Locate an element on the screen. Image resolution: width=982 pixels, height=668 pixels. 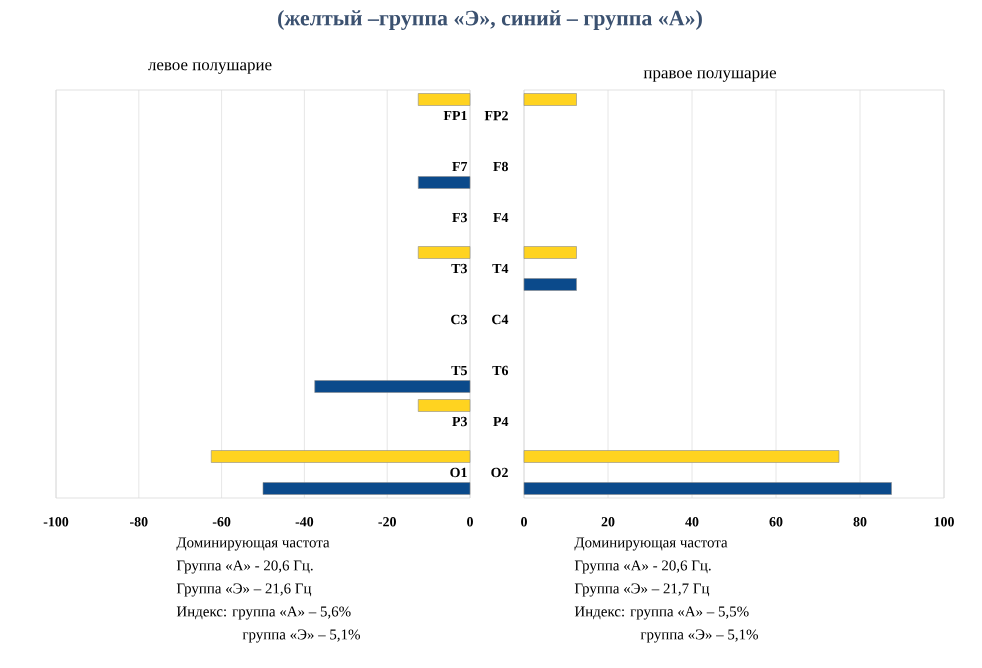
chart-subtitle: левое полушарие is located at coordinates (210, 68).